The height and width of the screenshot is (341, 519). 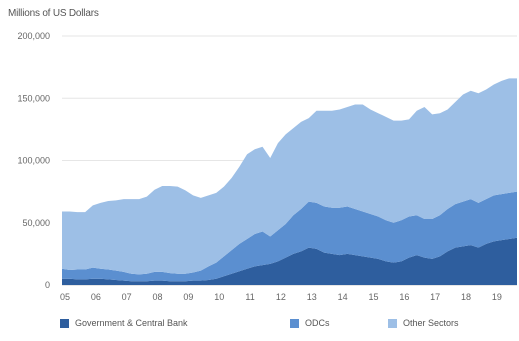 What do you see at coordinates (466, 297) in the screenshot?
I see `x-tick-label: 18` at bounding box center [466, 297].